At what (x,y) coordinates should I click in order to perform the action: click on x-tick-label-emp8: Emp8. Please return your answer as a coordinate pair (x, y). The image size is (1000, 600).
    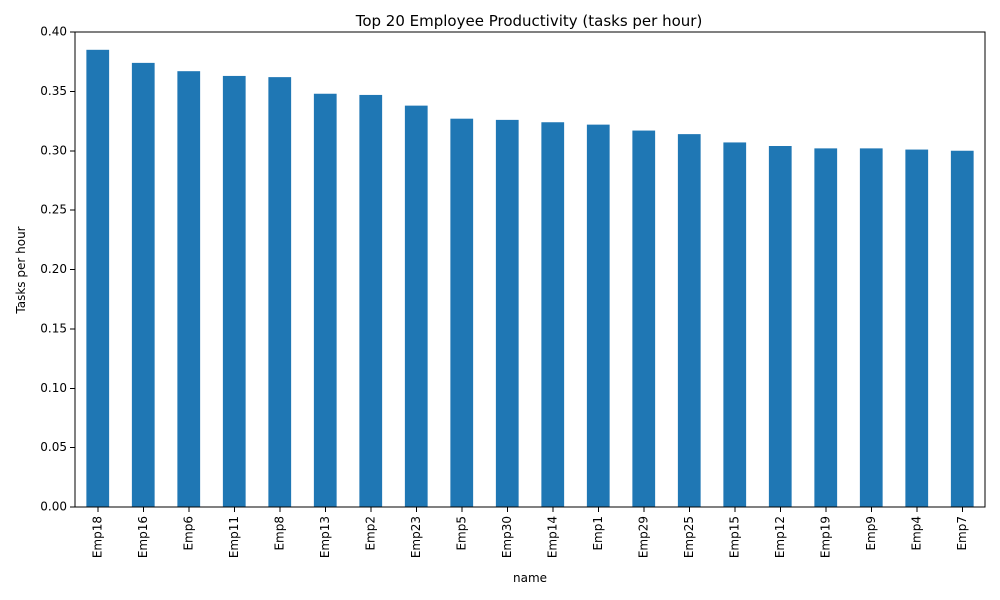
    Looking at the image, I should click on (279, 533).